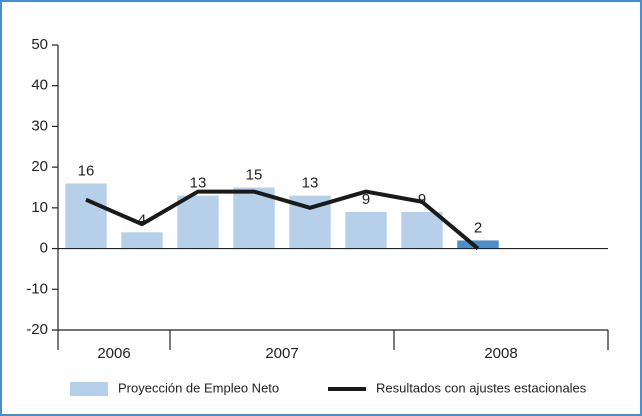 The height and width of the screenshot is (416, 642). Describe the element at coordinates (86, 170) in the screenshot. I see `data-label: 16` at that location.